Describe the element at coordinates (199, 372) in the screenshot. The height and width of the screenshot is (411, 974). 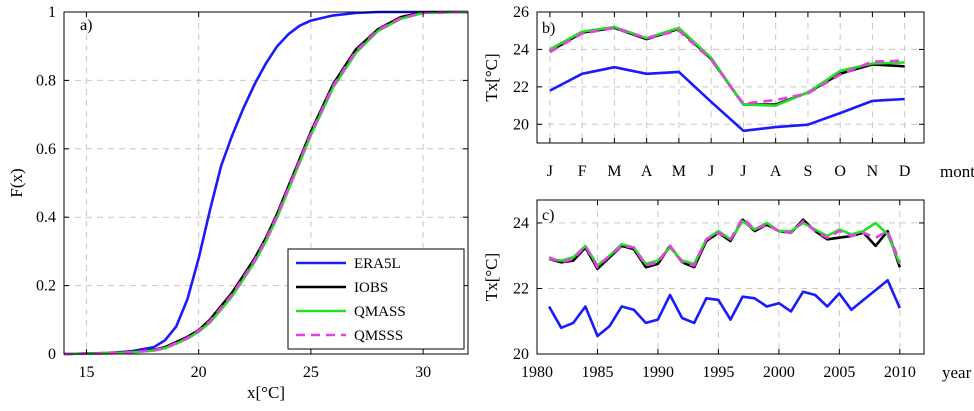
I see `x-tick-label: 20` at that location.